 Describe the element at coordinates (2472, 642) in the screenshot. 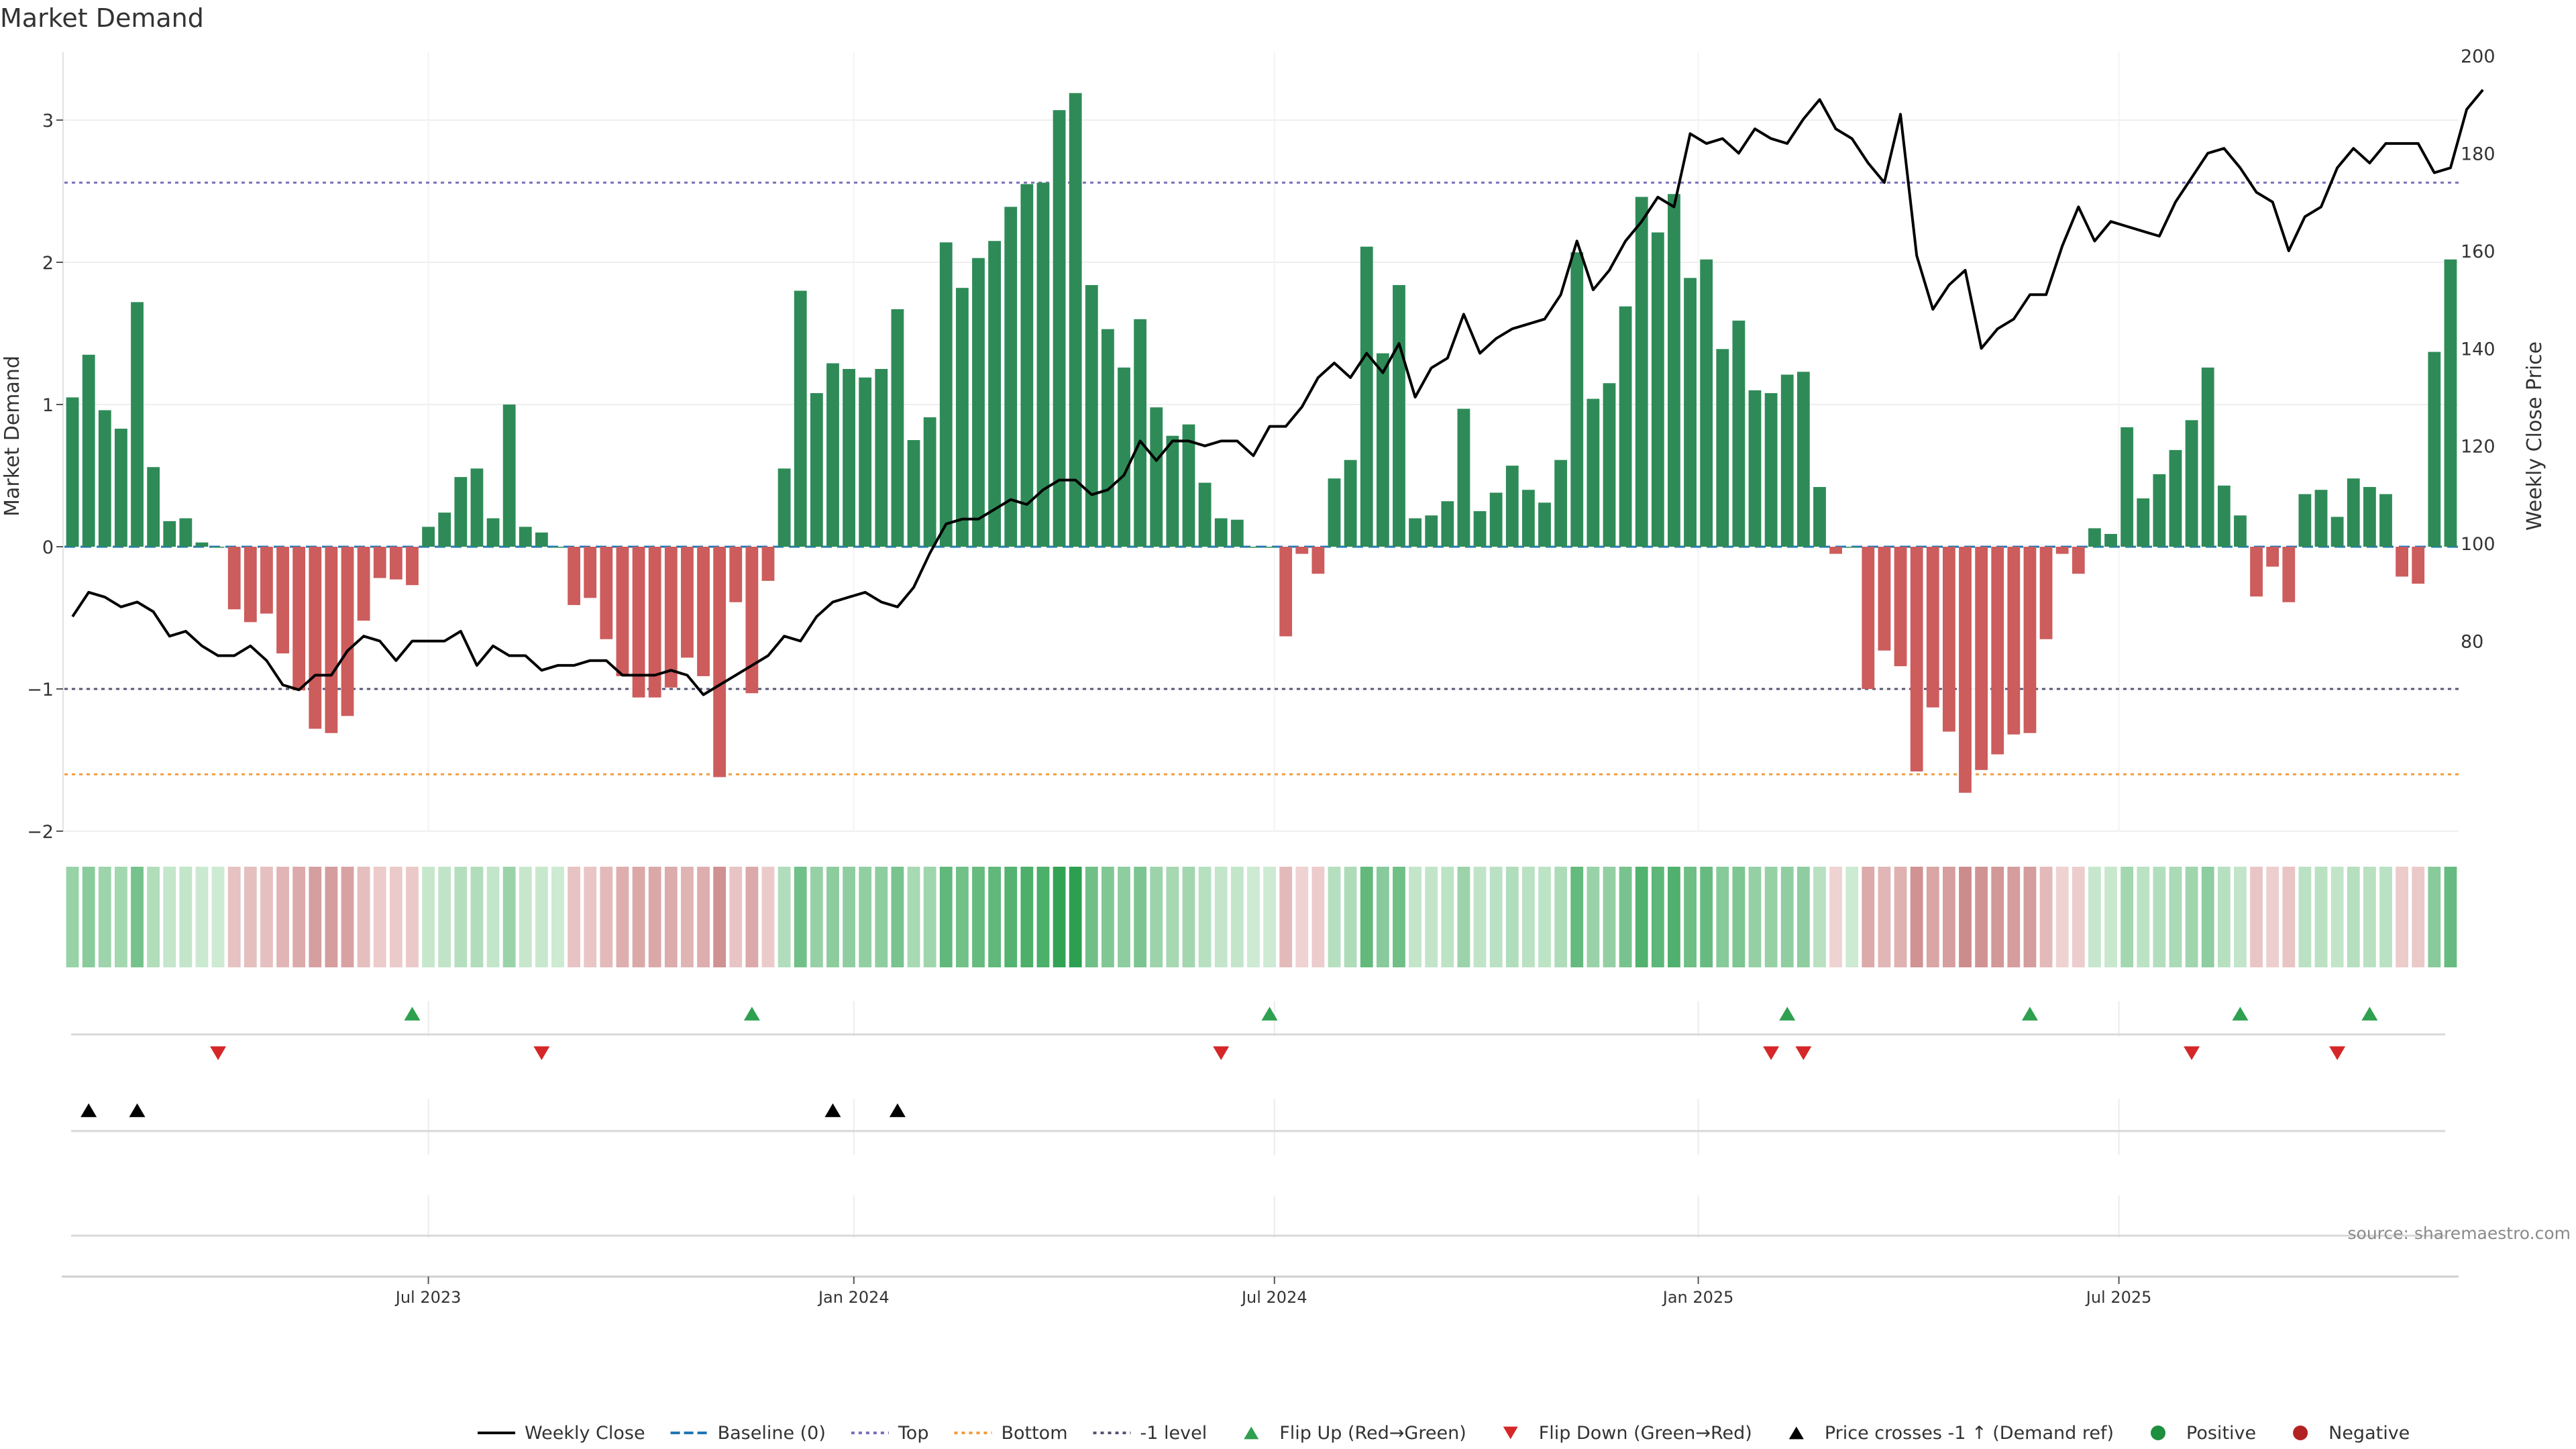

I see `y-tick-label-right: 80` at that location.